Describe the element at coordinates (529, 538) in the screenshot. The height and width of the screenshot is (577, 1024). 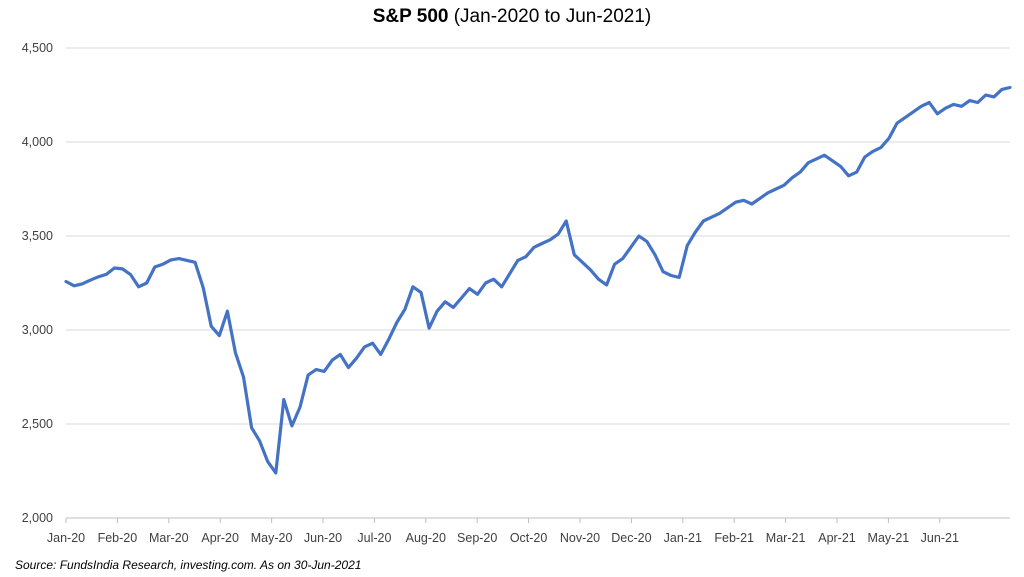
I see `x-tick-label: Oct-20` at that location.